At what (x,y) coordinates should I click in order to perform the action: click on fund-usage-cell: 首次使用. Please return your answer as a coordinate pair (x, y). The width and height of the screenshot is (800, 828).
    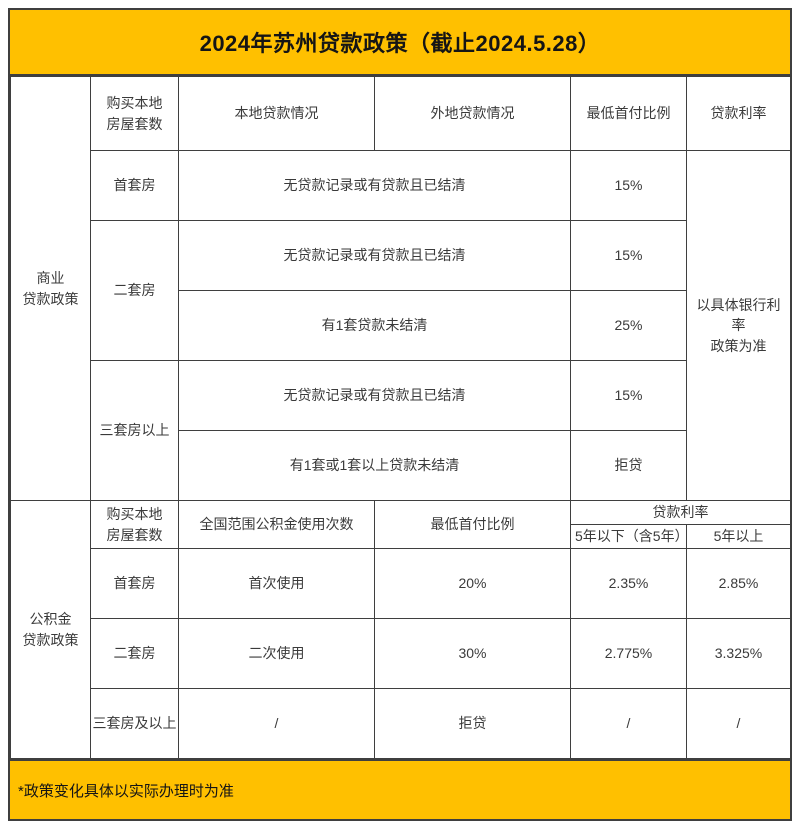
    Looking at the image, I should click on (276, 583).